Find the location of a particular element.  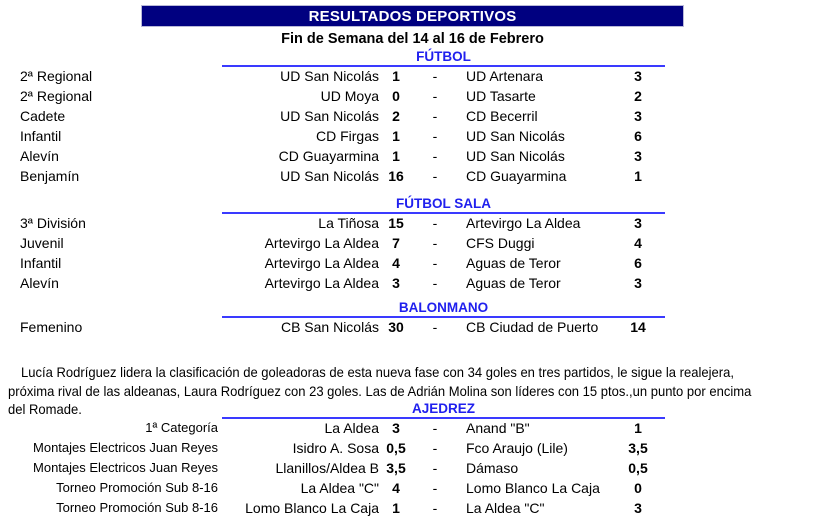

row-away-score: 1 is located at coordinates (638, 176).